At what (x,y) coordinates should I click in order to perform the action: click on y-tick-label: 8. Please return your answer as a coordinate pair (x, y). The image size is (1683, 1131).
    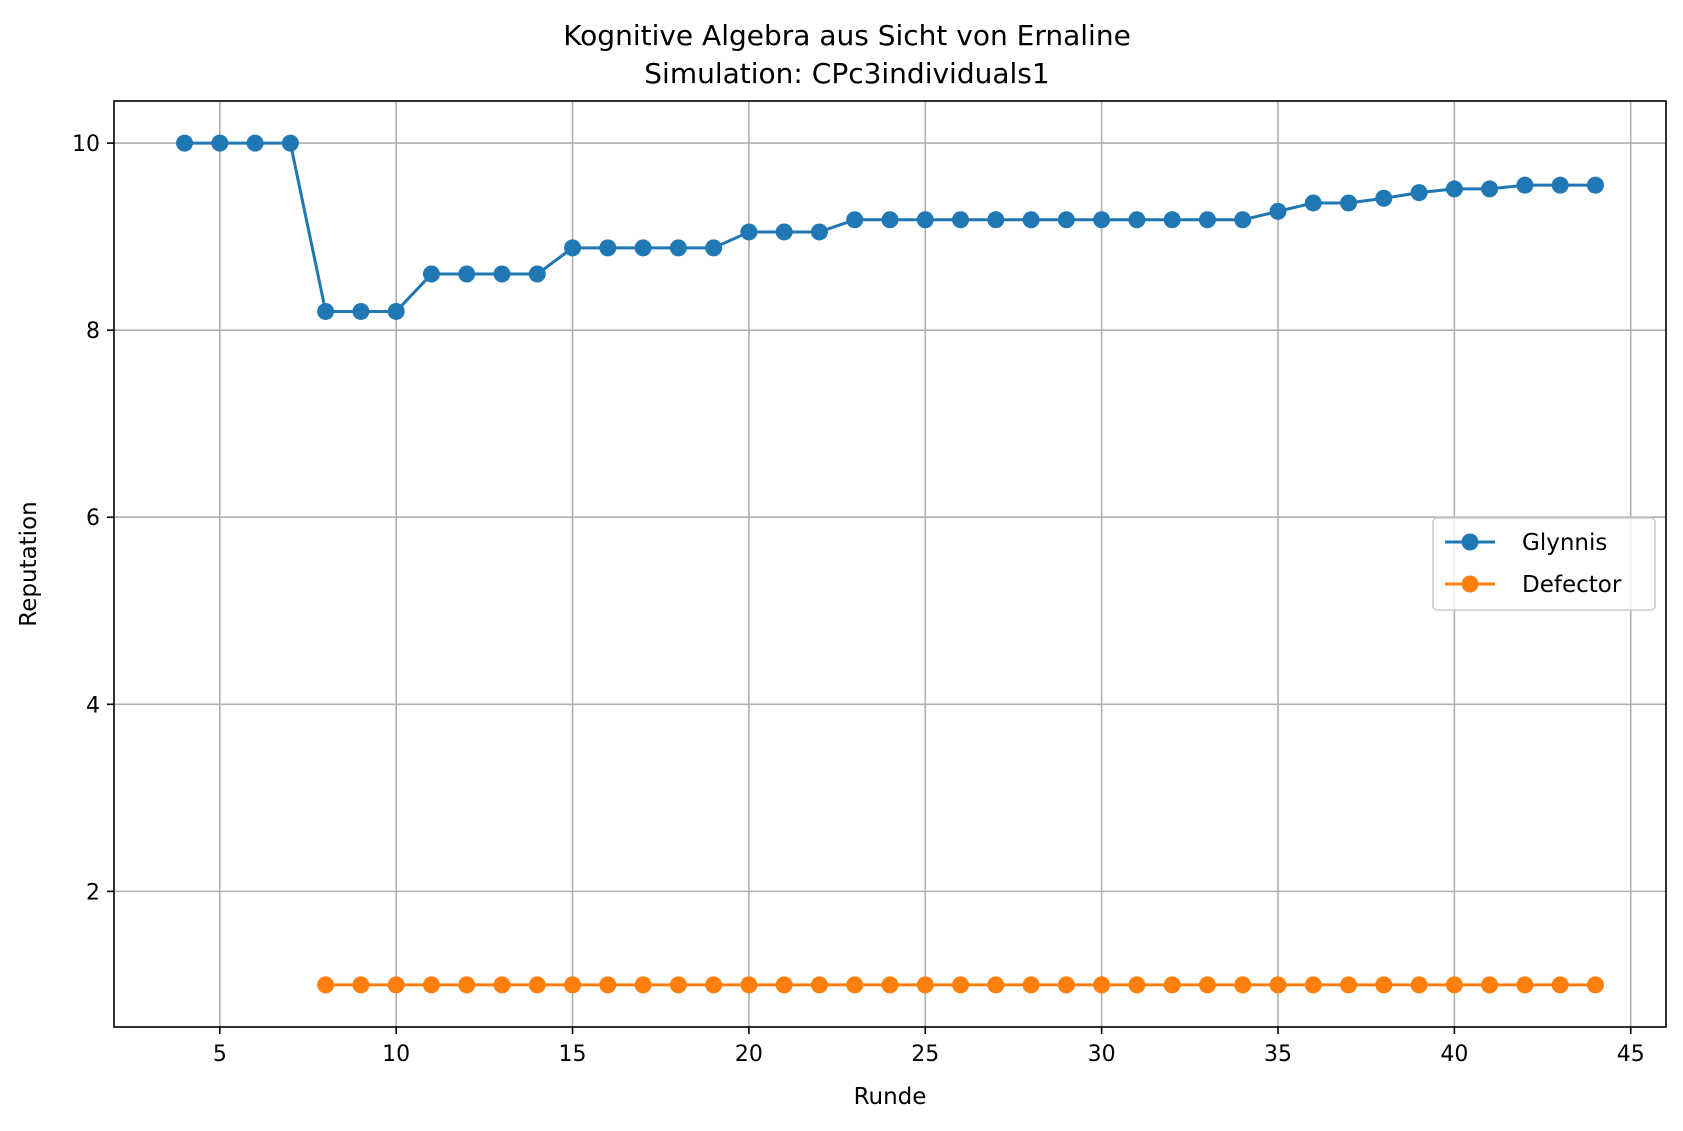
    Looking at the image, I should click on (93, 331).